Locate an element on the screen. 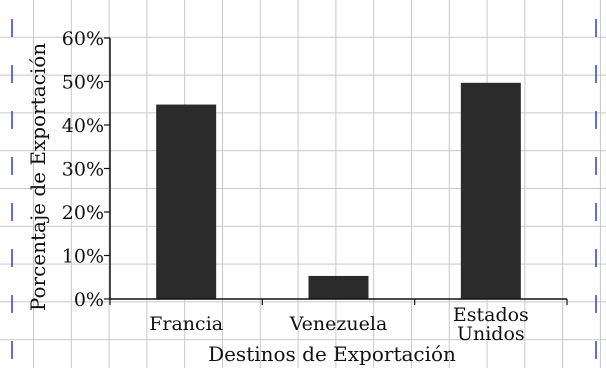 The width and height of the screenshot is (606, 368). y-tick-label: 10% is located at coordinates (83, 257).